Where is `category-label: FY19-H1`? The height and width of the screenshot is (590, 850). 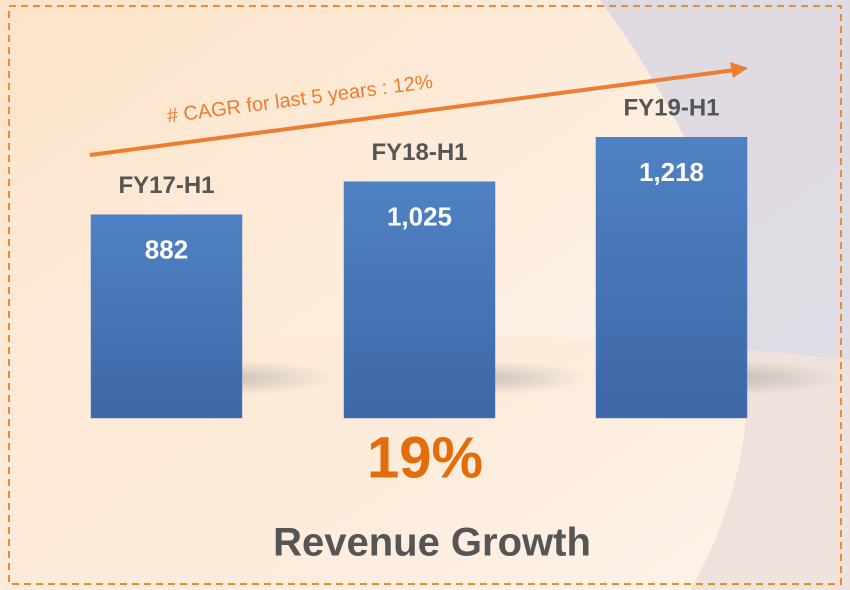 category-label: FY19-H1 is located at coordinates (671, 108).